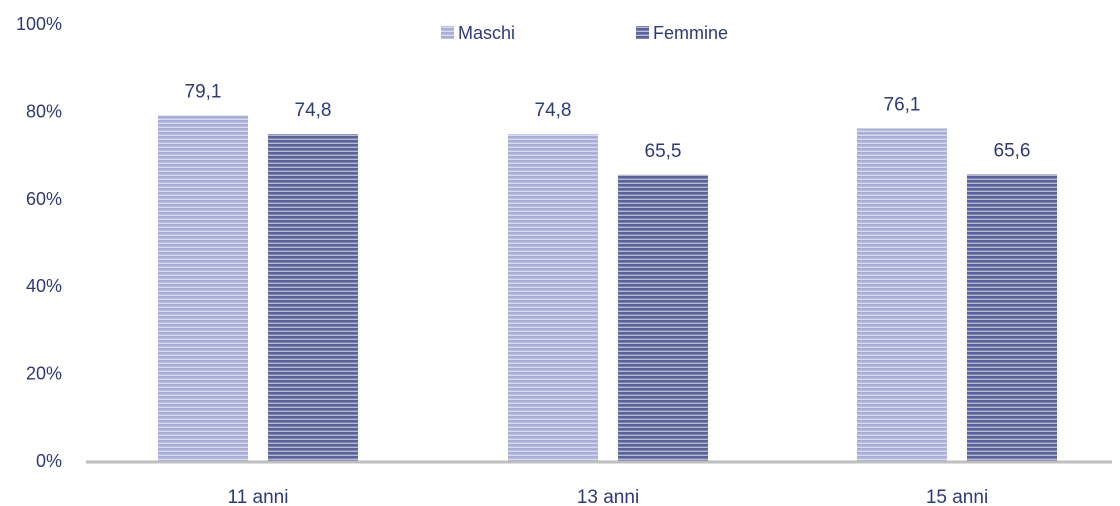 This screenshot has width=1120, height=506. I want to click on data-labels: 79,1 74,8 74,8 65,5 76,1 65,6, so click(608, 121).